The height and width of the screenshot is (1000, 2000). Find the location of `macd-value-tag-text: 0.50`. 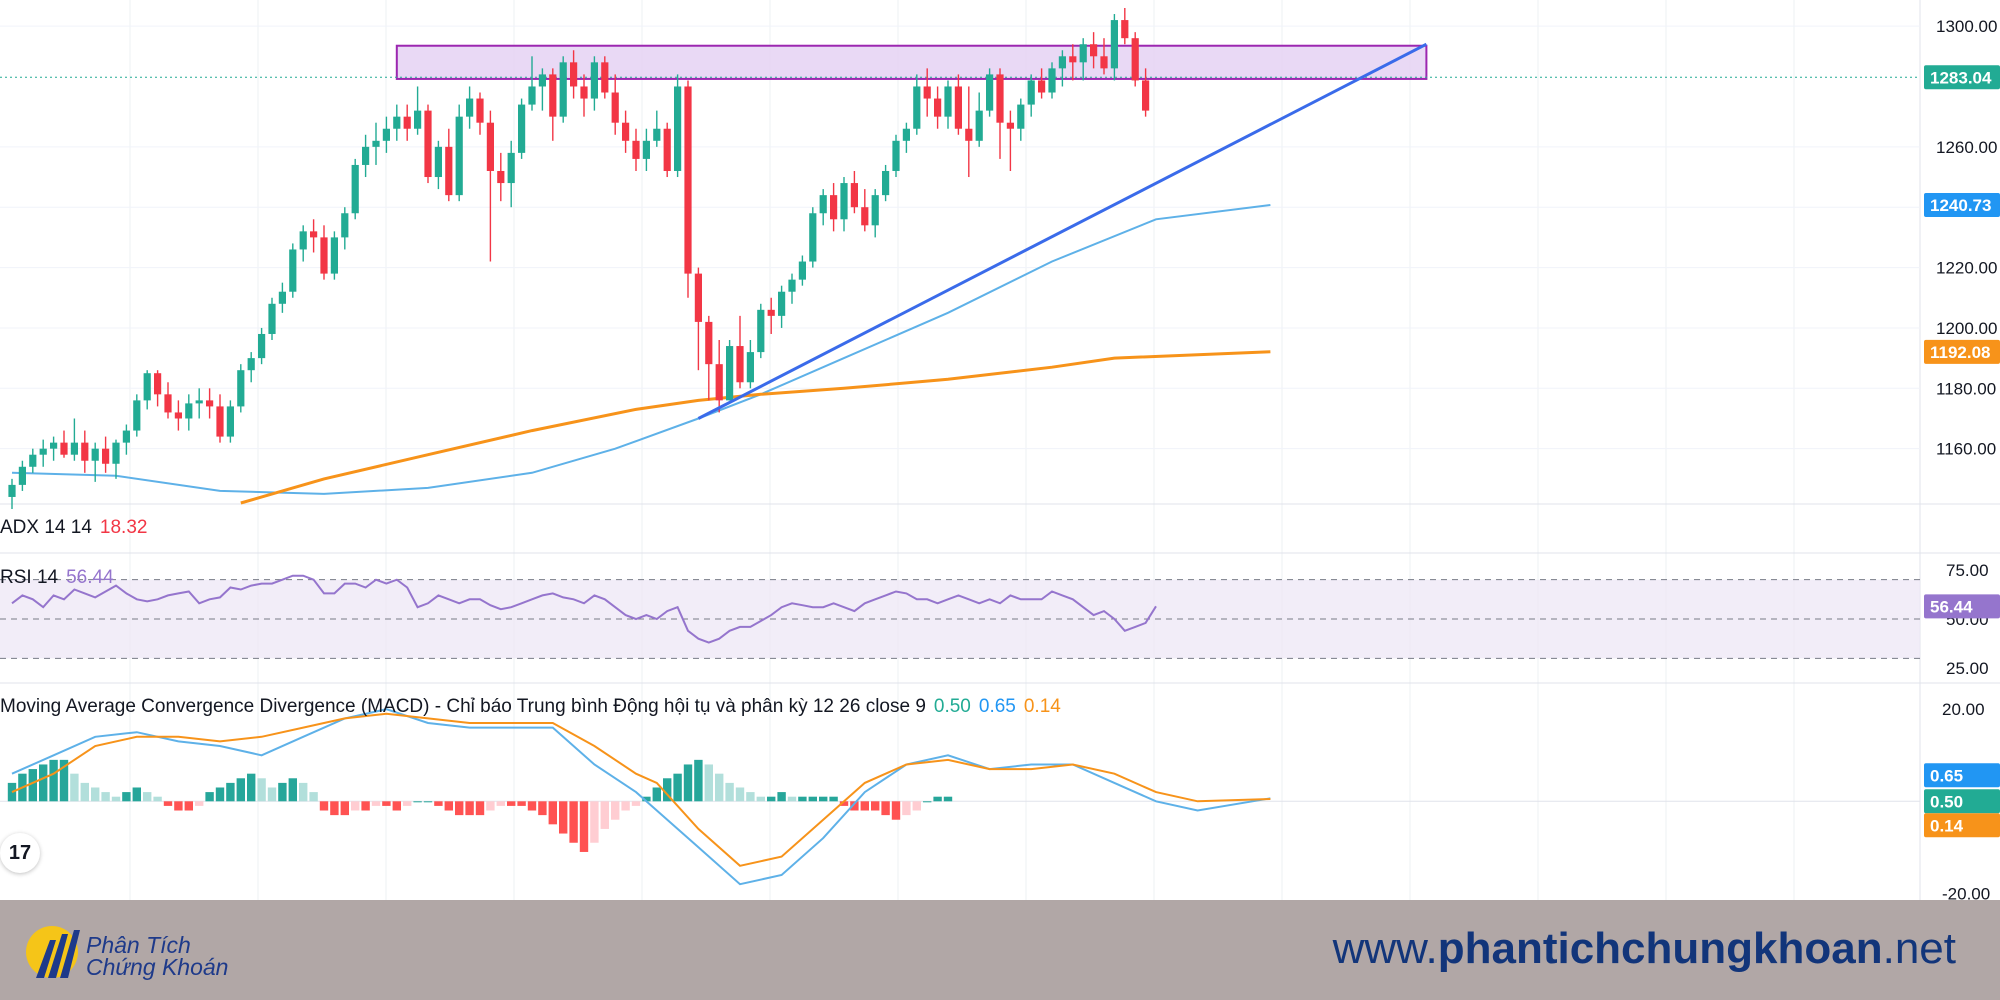

macd-value-tag-text: 0.50 is located at coordinates (1946, 801).